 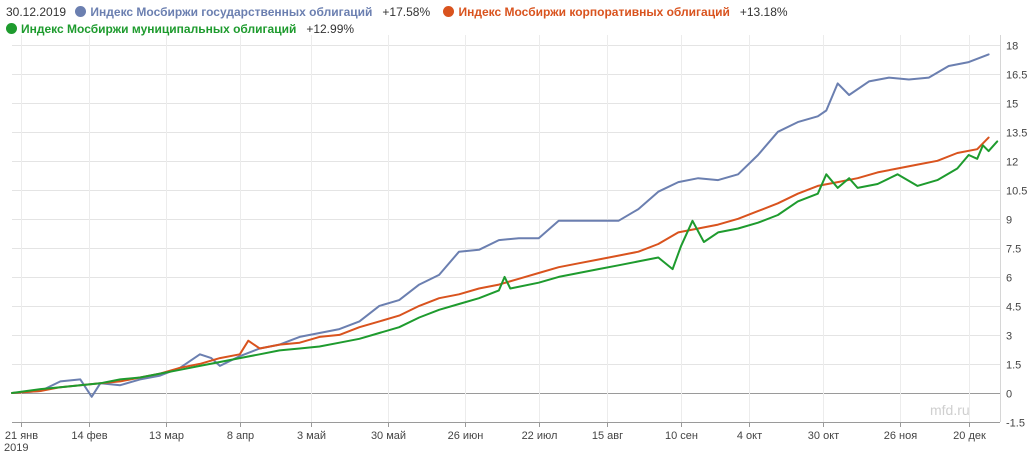 What do you see at coordinates (823, 436) in the screenshot?
I see `x-tick-label: 30 окт` at bounding box center [823, 436].